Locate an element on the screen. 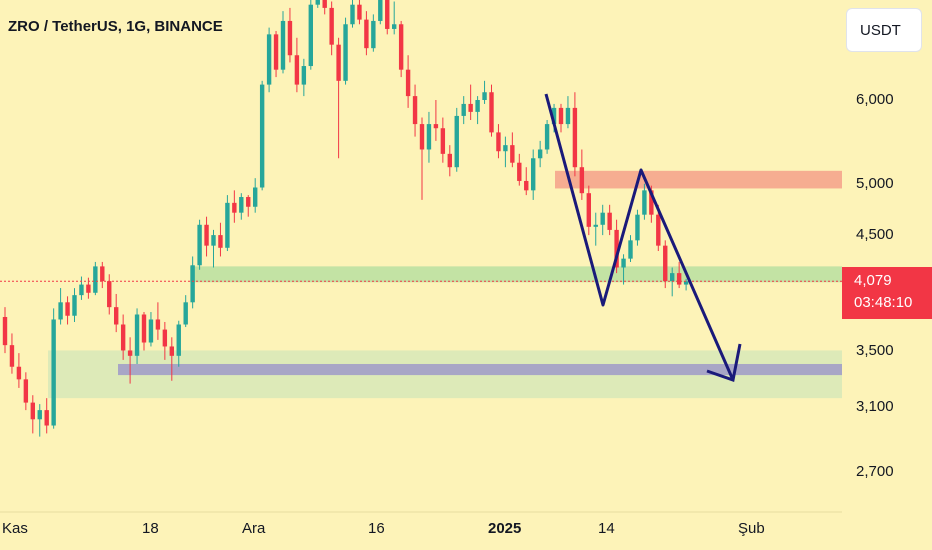  x-tick-label: 18 is located at coordinates (150, 528).